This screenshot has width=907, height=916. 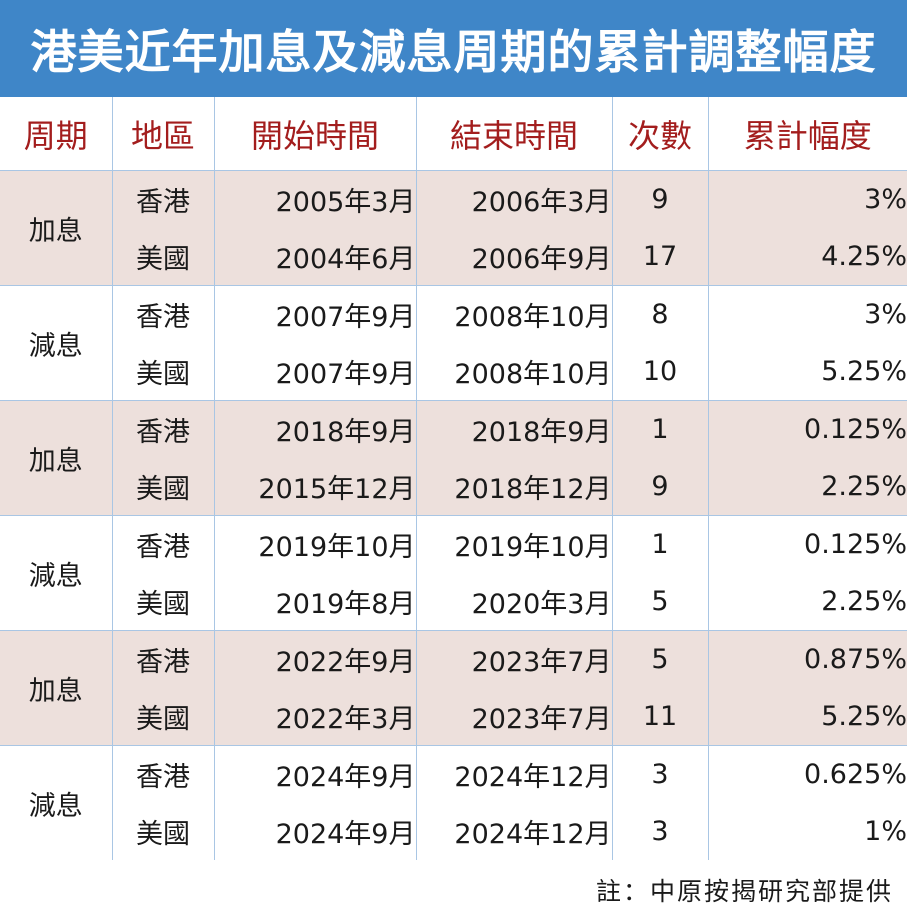 What do you see at coordinates (513, 134) in the screenshot?
I see `header-end: 結束時間` at bounding box center [513, 134].